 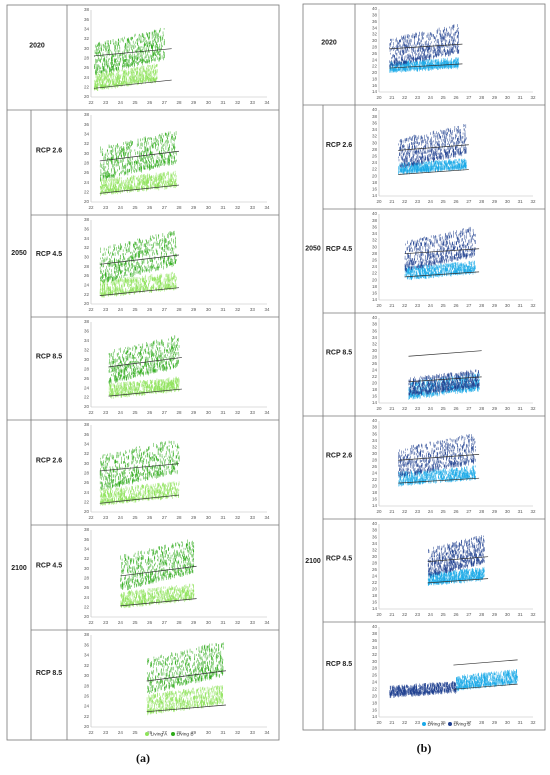 I want to click on scenario-label: RCP 8.5, so click(x=49, y=356).